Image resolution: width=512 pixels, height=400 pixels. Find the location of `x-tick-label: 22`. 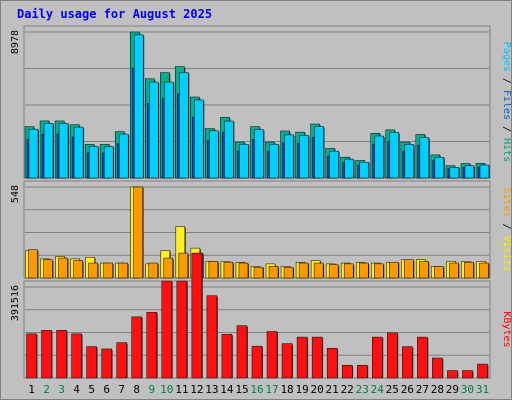

x-tick-label: 22 is located at coordinates (347, 389).